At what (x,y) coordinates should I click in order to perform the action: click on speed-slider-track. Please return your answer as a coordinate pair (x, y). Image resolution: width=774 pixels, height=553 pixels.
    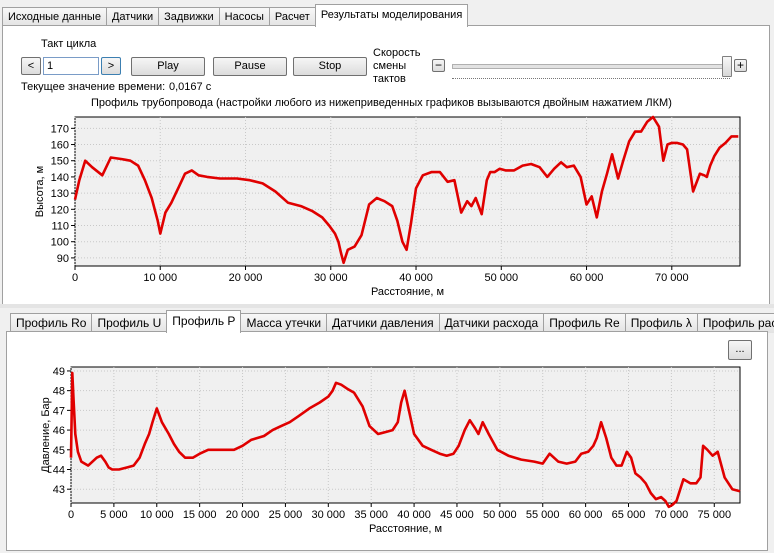
    Looking at the image, I should click on (591, 66).